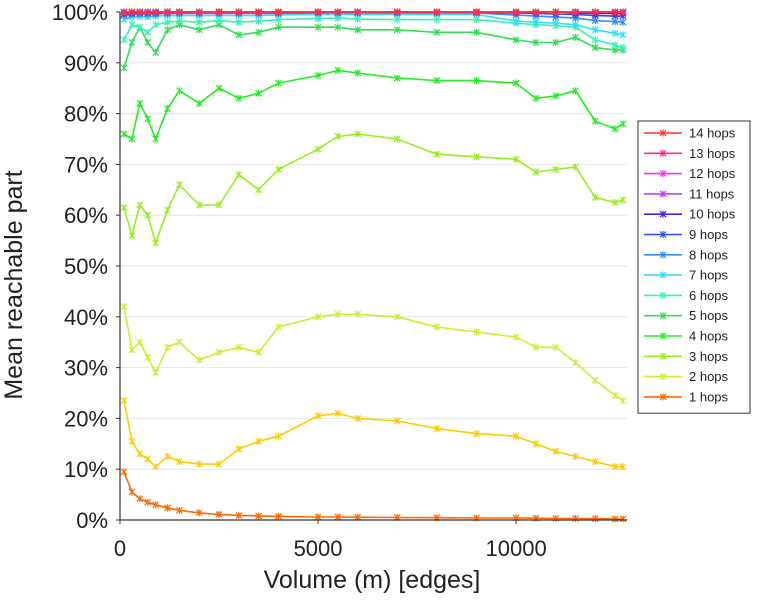 The width and height of the screenshot is (762, 600). What do you see at coordinates (709, 376) in the screenshot?
I see `legend-label: 2 hops` at bounding box center [709, 376].